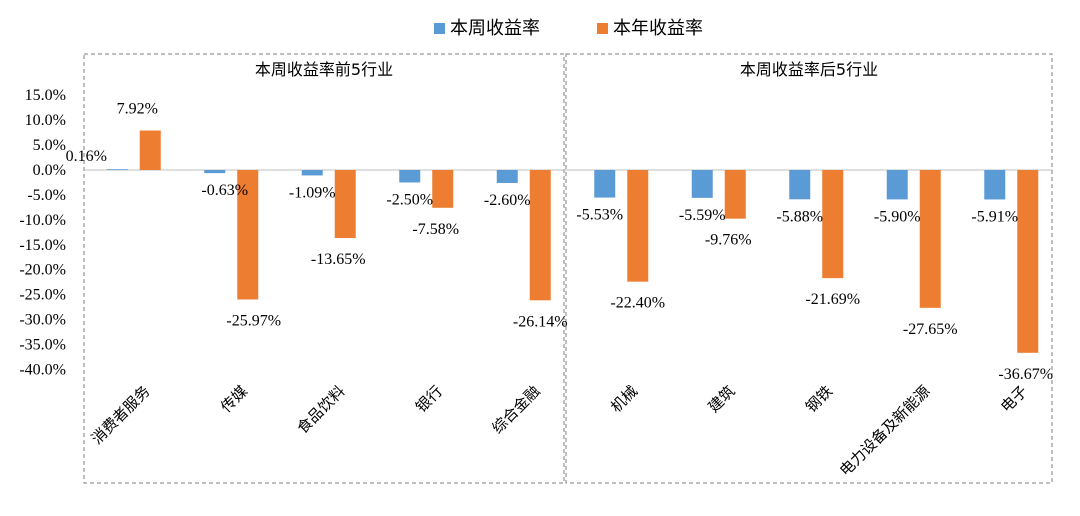 This screenshot has height=516, width=1080. I want to click on data-label-weekly: -1.09%, so click(312, 192).